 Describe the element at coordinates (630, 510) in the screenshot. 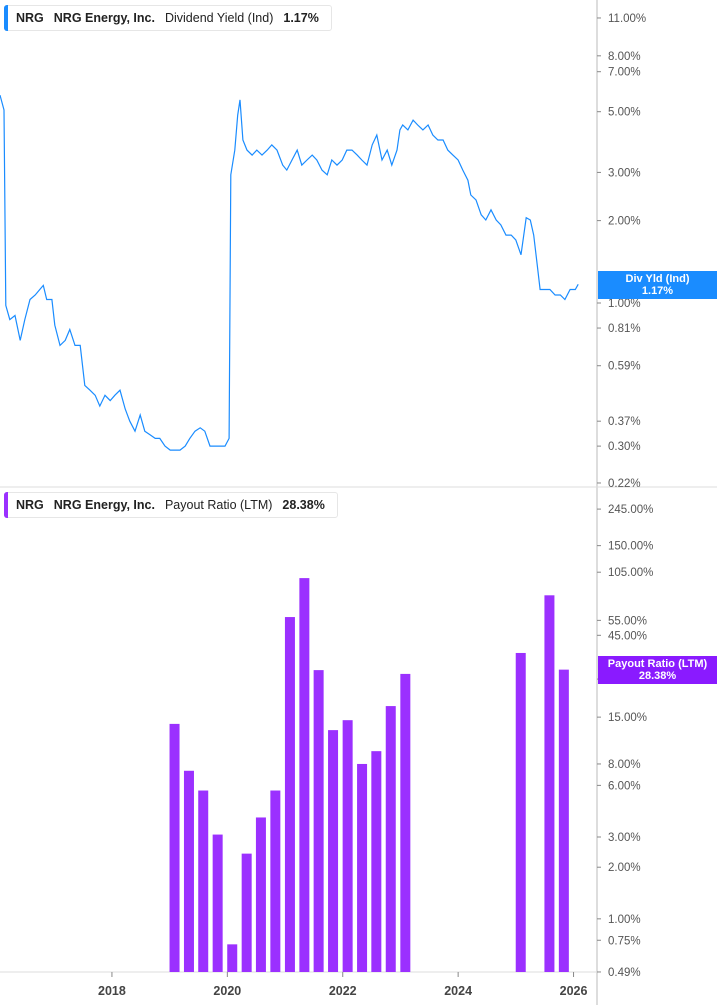

I see `y-tick-label: 245.00%` at that location.